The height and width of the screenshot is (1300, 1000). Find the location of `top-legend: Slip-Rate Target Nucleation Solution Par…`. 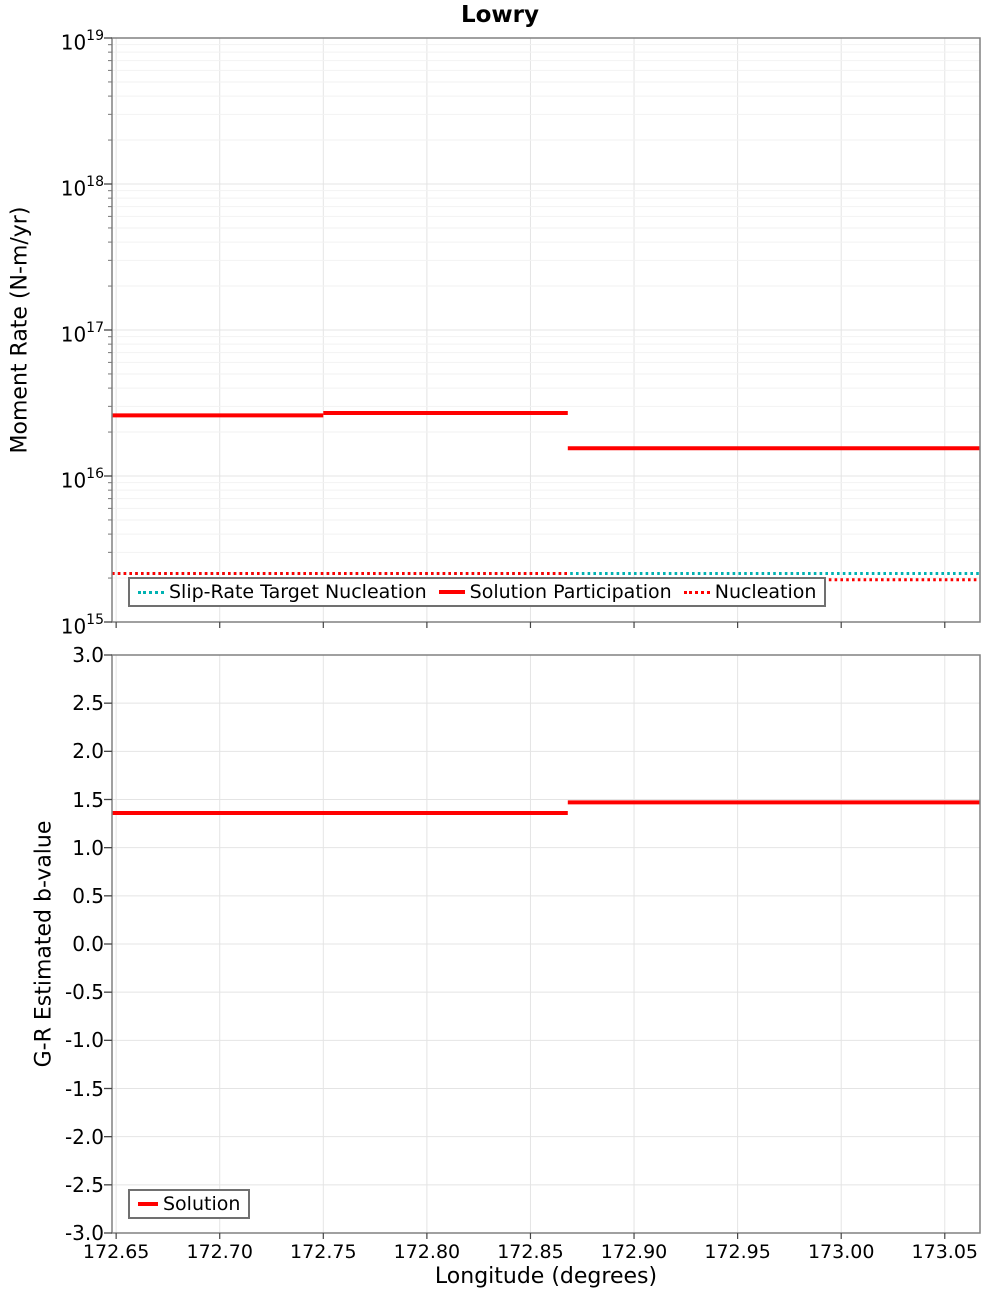

top-legend: Slip-Rate Target Nucleation Solution Par… is located at coordinates (477, 592).